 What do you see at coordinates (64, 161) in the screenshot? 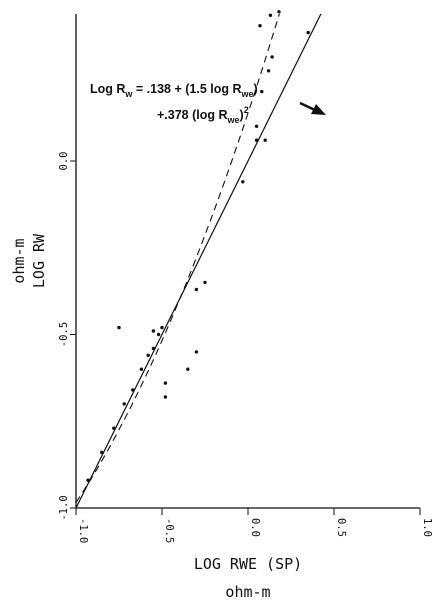
I see `y-tick-label: 0.0` at bounding box center [64, 161].